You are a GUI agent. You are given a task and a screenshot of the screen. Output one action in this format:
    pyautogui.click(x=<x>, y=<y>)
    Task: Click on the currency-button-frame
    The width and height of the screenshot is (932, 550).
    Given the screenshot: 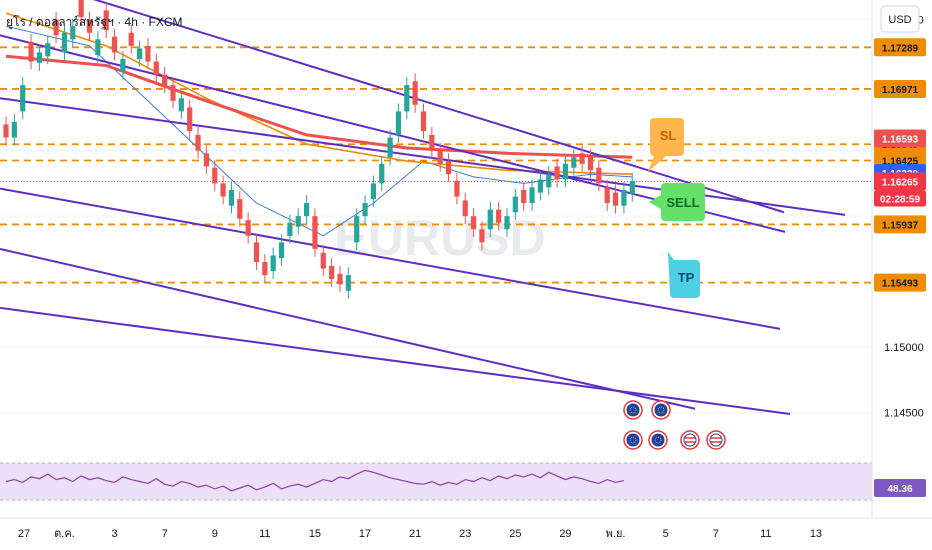 What is the action you would take?
    pyautogui.click(x=900, y=19)
    